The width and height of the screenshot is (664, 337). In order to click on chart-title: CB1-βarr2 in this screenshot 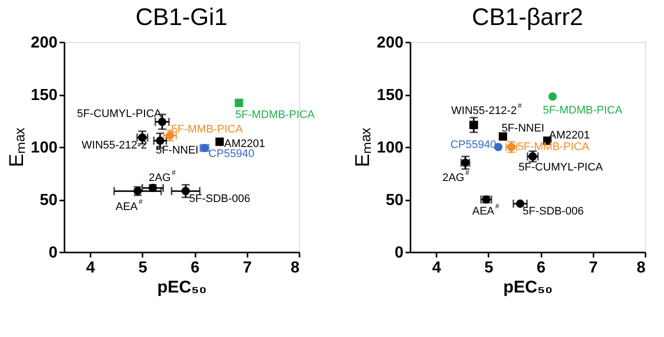, I will do `click(528, 17)`.